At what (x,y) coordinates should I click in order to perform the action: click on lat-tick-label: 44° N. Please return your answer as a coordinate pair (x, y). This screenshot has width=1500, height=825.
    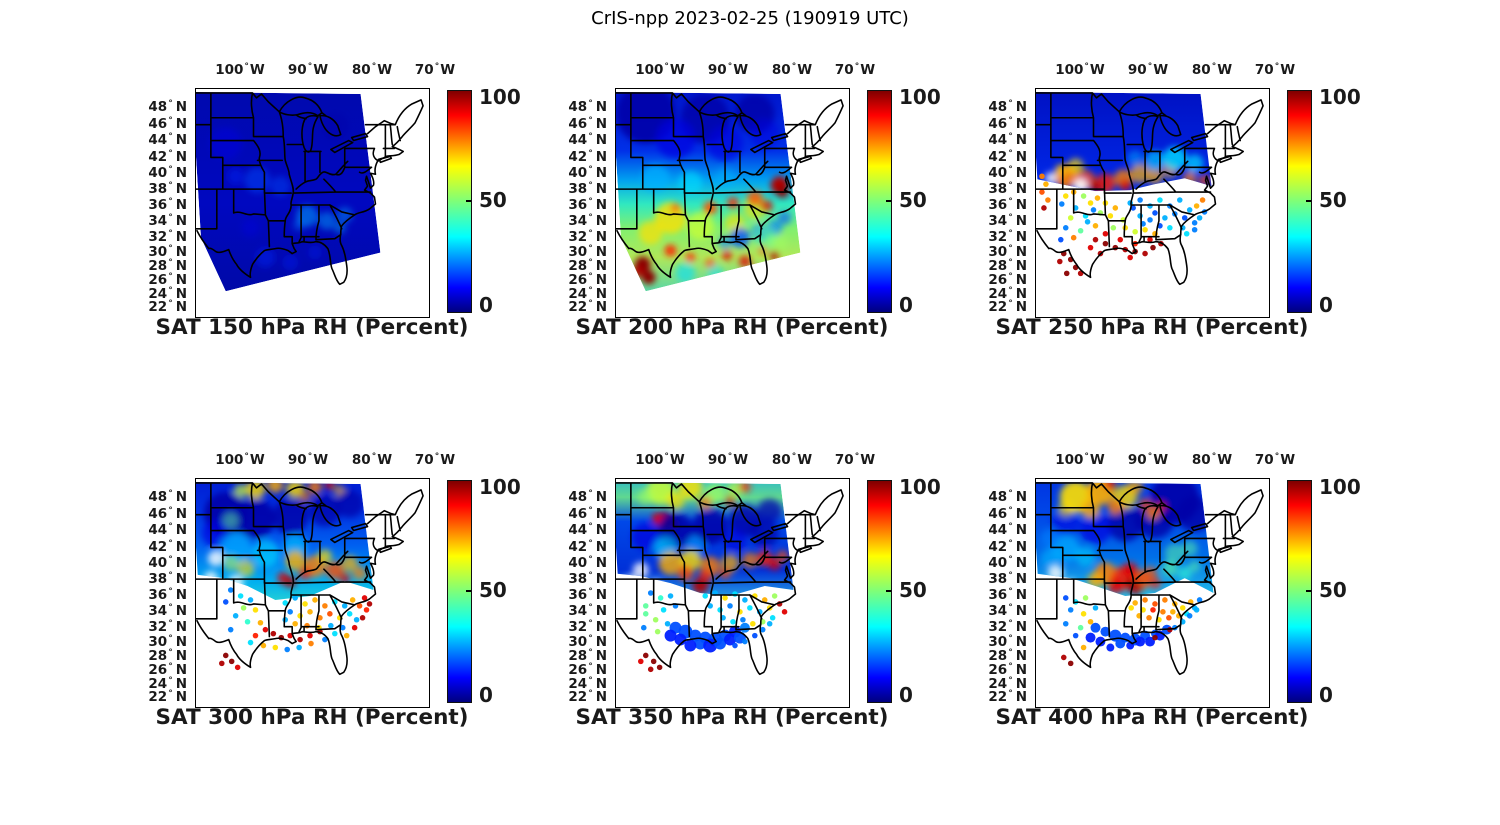
    Looking at the image, I should click on (587, 139).